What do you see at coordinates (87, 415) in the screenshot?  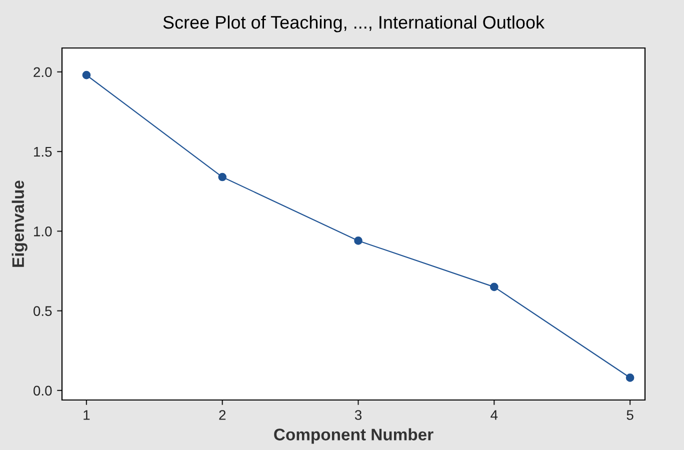 I see `x-tick-label: 1` at bounding box center [87, 415].